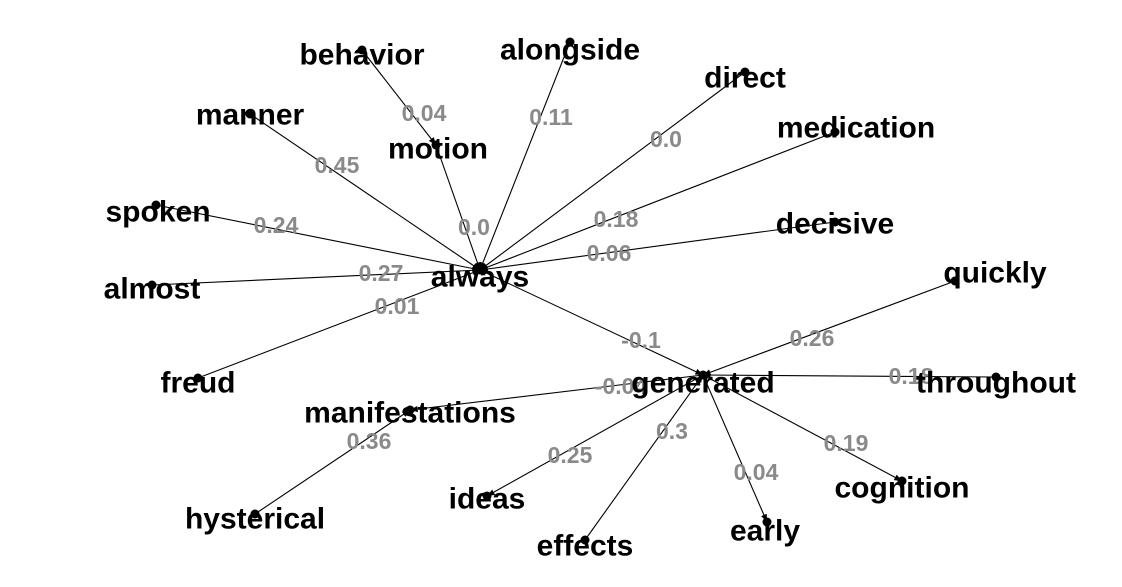 Image resolution: width=1122 pixels, height=587 pixels. I want to click on node-label-hysterical: hysterical, so click(255, 519).